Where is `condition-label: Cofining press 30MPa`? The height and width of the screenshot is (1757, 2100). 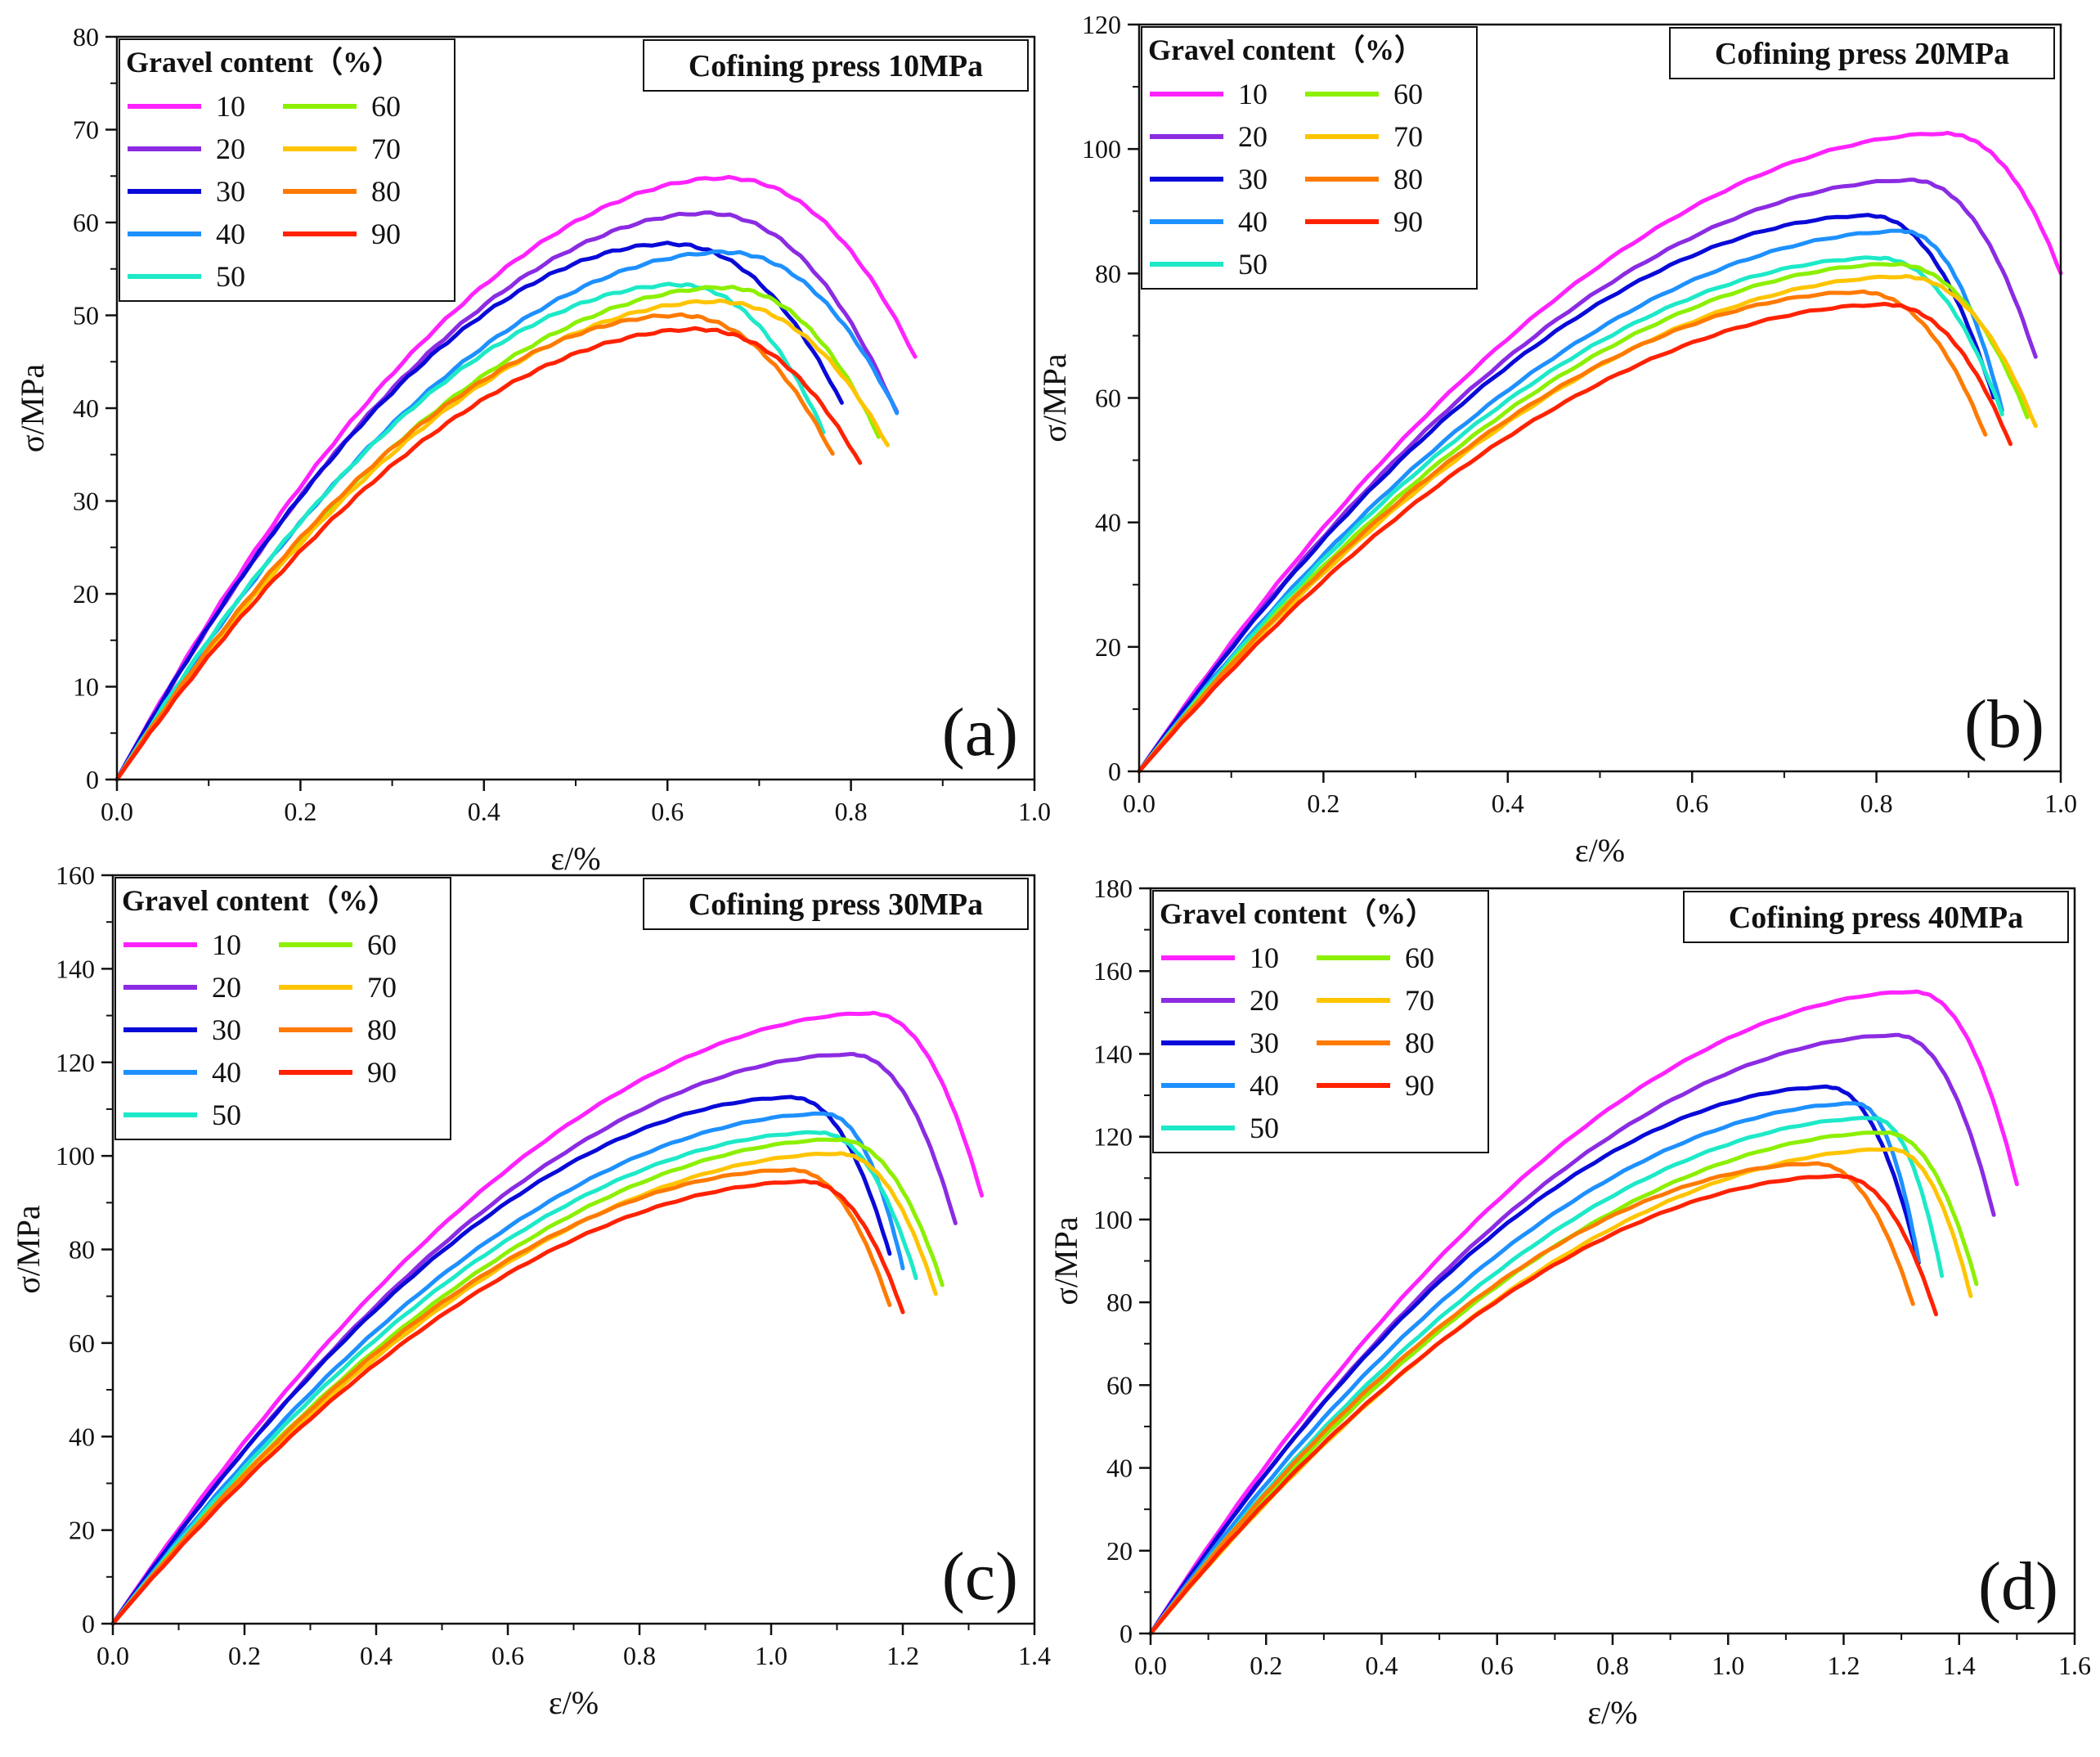
condition-label: Cofining press 30MPa is located at coordinates (836, 904).